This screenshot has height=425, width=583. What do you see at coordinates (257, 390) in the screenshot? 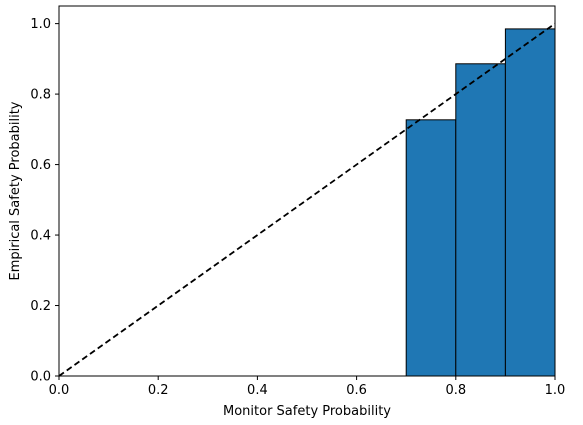
I see `x-tick-label-2: 0.4` at bounding box center [257, 390].